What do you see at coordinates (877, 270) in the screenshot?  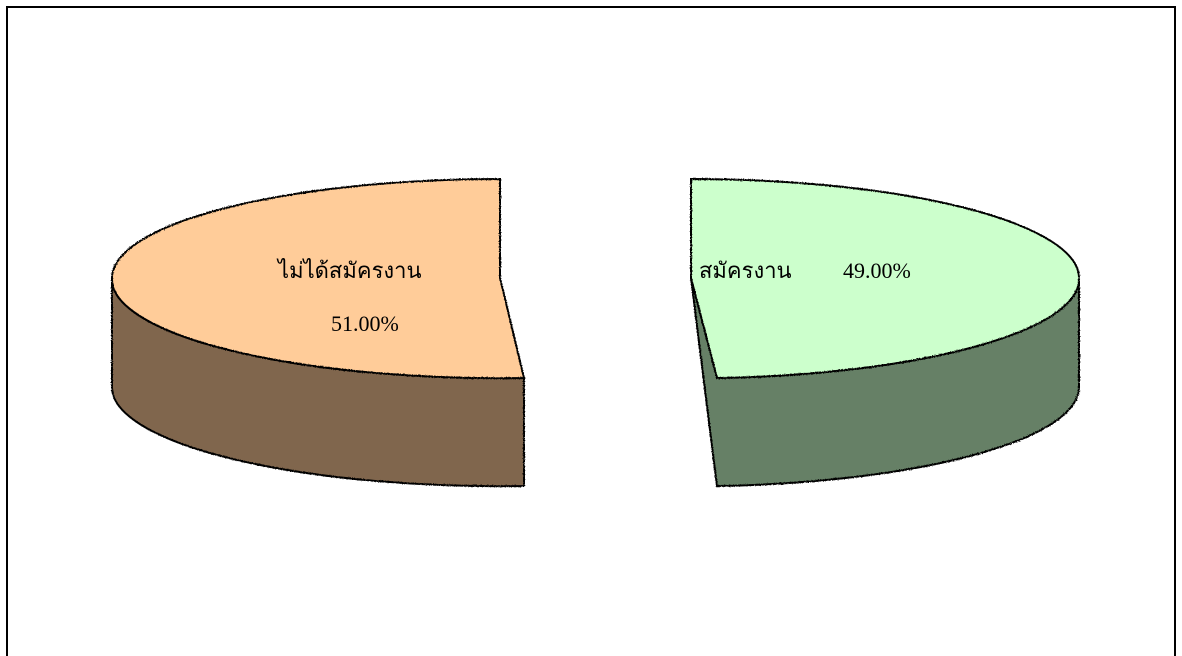 I see `label-applied-value: 49.00%` at bounding box center [877, 270].